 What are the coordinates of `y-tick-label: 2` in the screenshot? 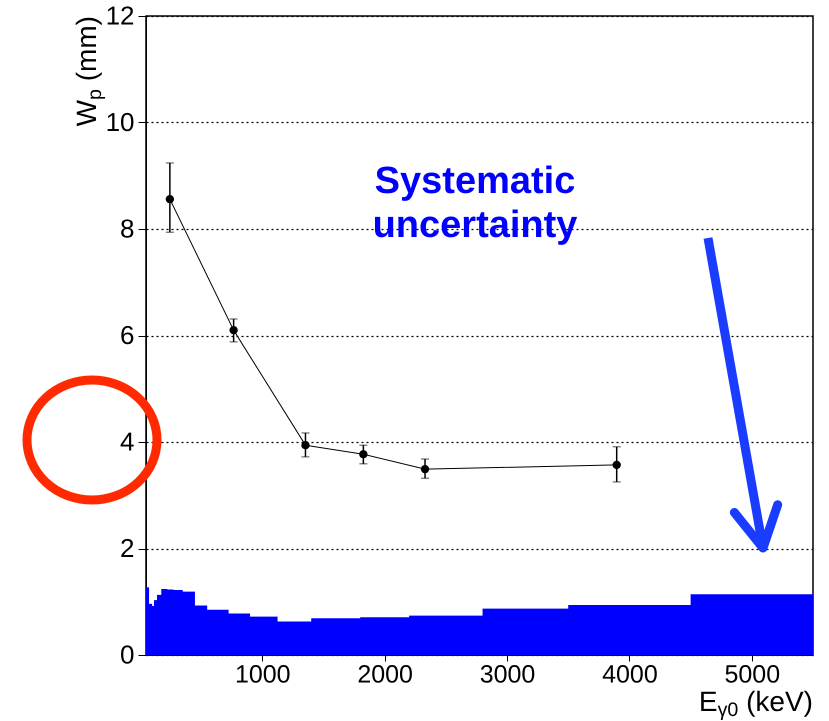 It's located at (127, 548).